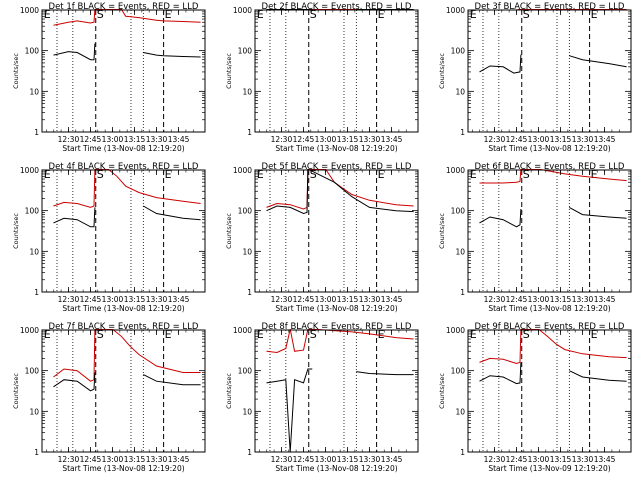 The height and width of the screenshot is (480, 640). I want to click on panel-title: Det 9f BLACK = Events, RED = LLD, so click(550, 327).